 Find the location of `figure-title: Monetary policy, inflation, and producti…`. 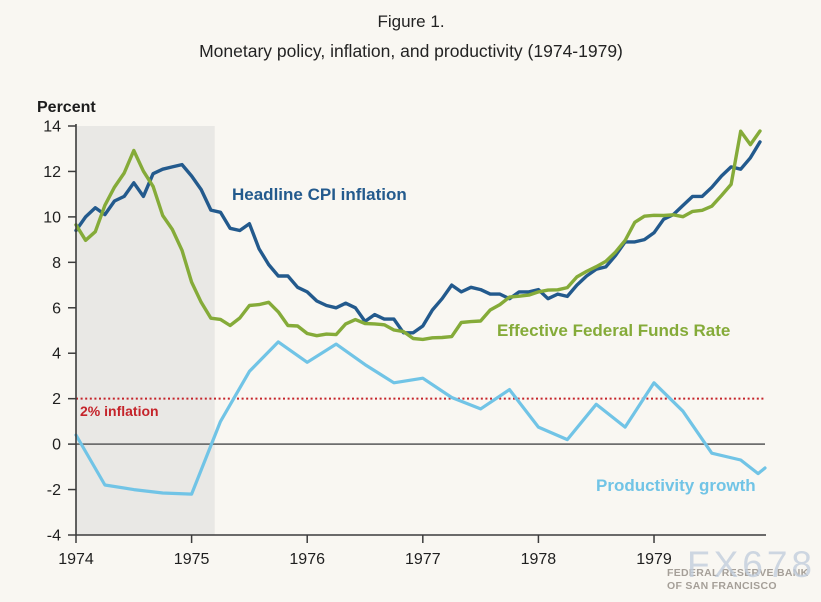

figure-title: Monetary policy, inflation, and producti… is located at coordinates (411, 51).